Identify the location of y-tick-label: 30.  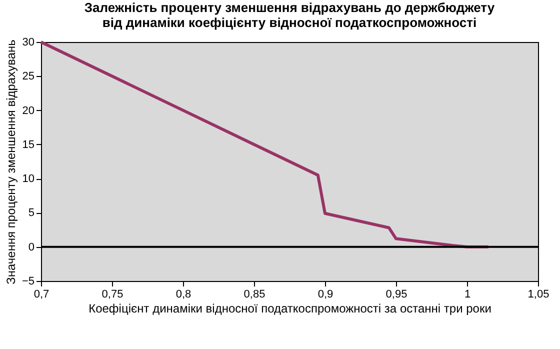
(28, 42).